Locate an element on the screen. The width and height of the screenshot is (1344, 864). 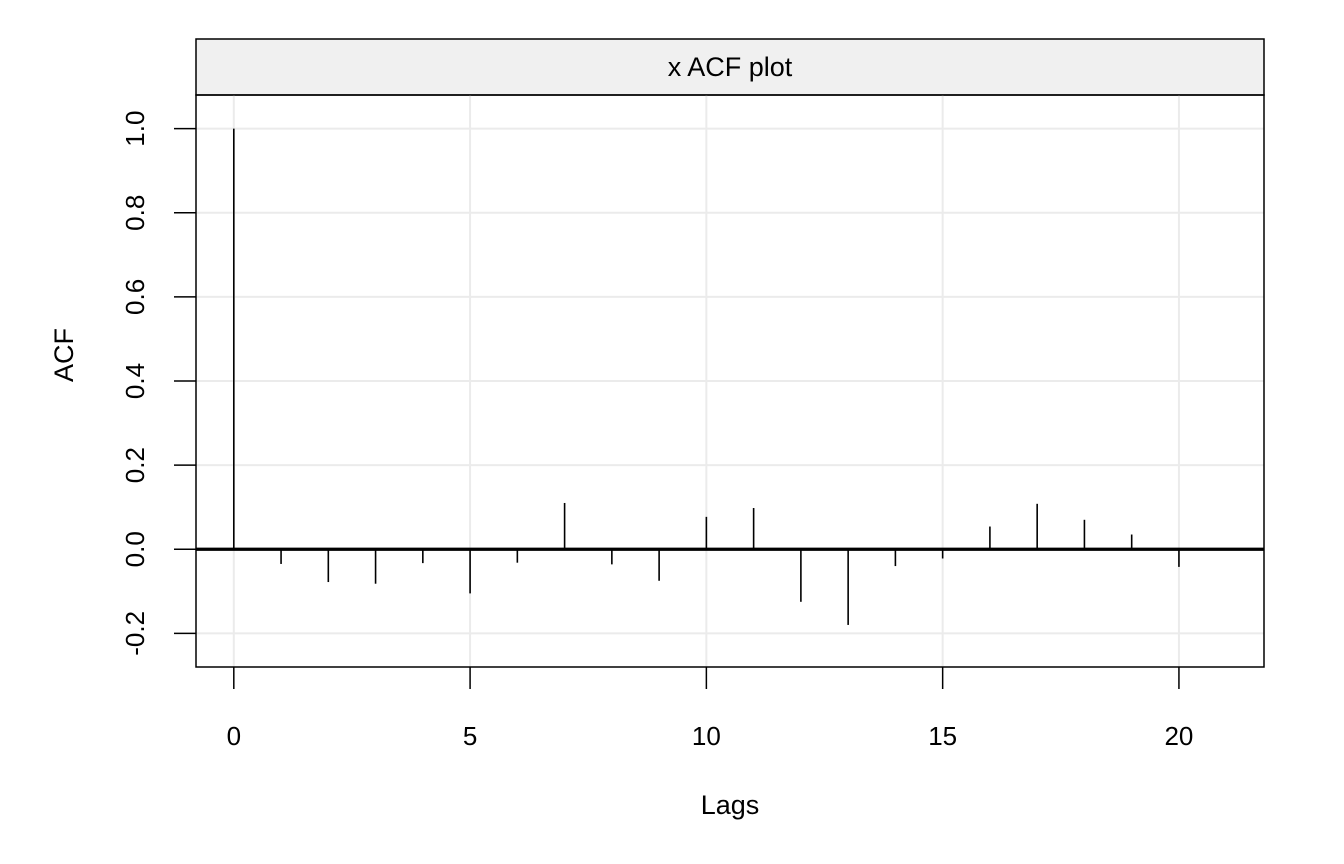
y-tick-label: 1.0 is located at coordinates (135, 129).